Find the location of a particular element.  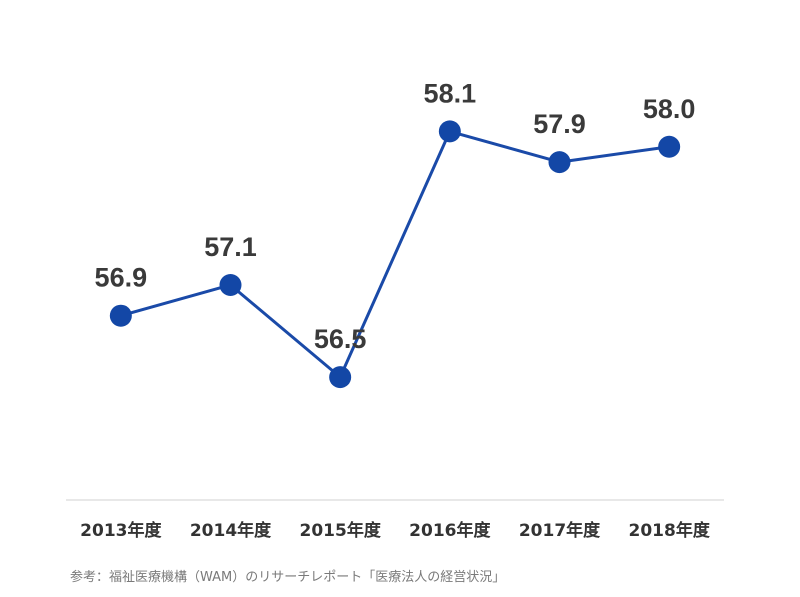

data-label: 56.5 is located at coordinates (340, 339).